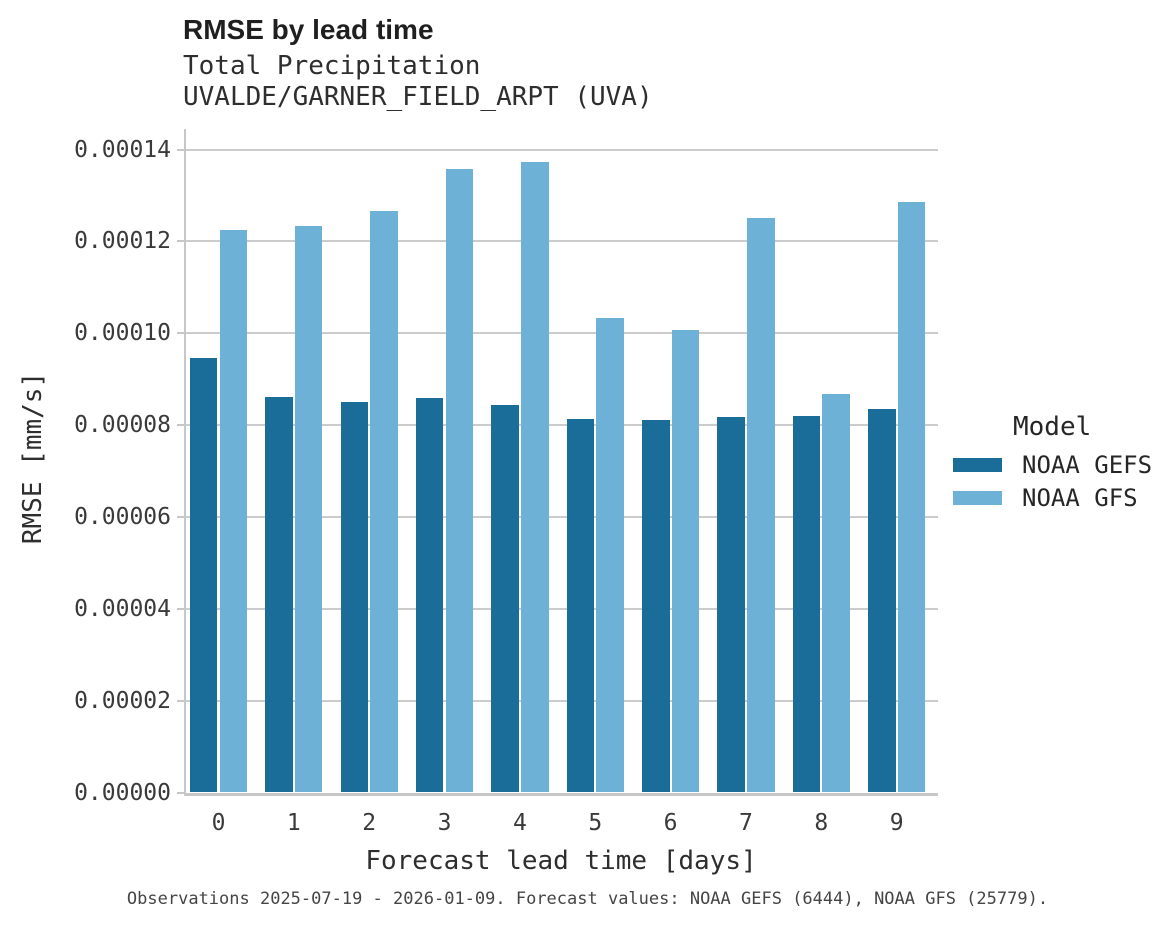  Describe the element at coordinates (122, 425) in the screenshot. I see `y-tick-label: 0.00008` at that location.